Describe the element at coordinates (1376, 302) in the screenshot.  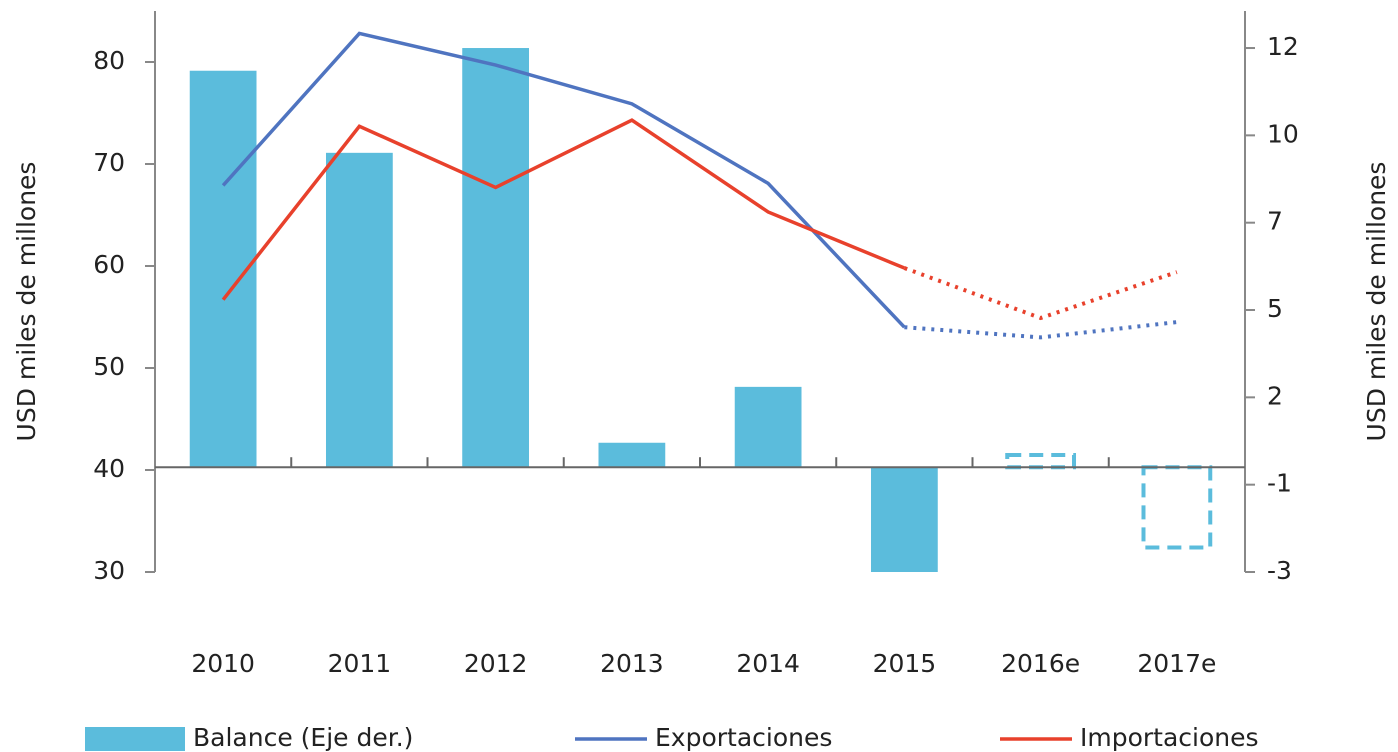
I see `y2-axis-title: USD miles de millones` at that location.